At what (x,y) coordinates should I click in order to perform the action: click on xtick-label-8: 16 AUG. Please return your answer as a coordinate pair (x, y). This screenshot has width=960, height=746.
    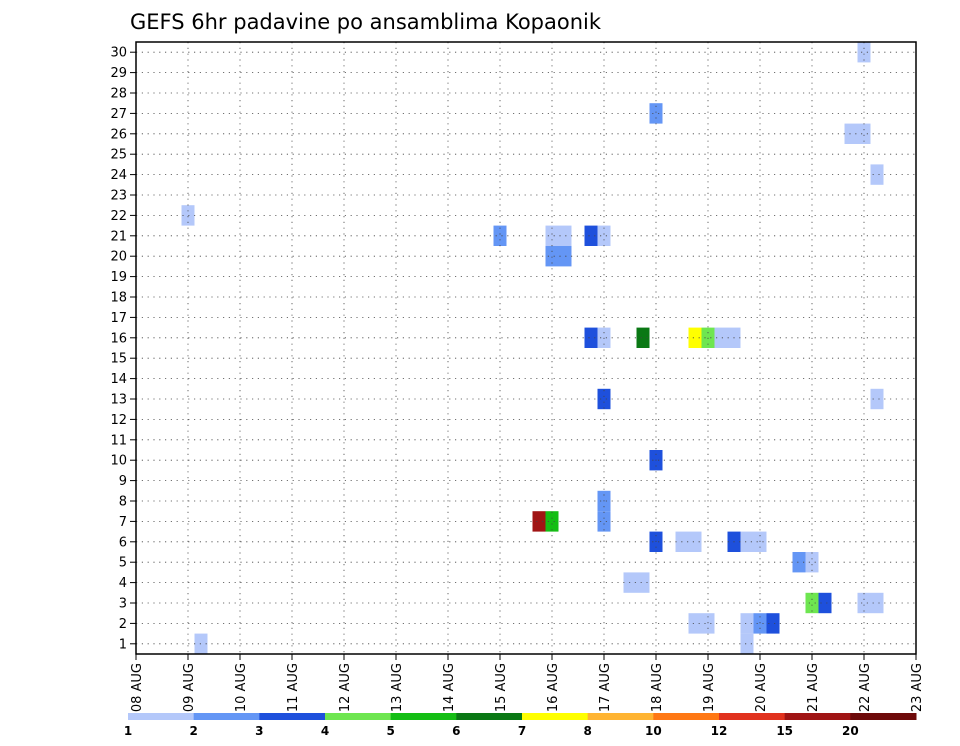
    Looking at the image, I should click on (553, 687).